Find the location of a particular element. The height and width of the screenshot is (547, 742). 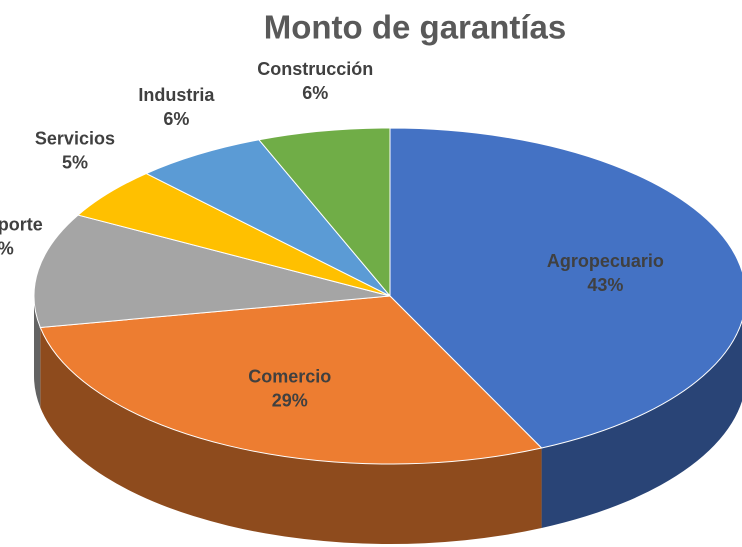

data-label-value: 11% is located at coordinates (7, 248).